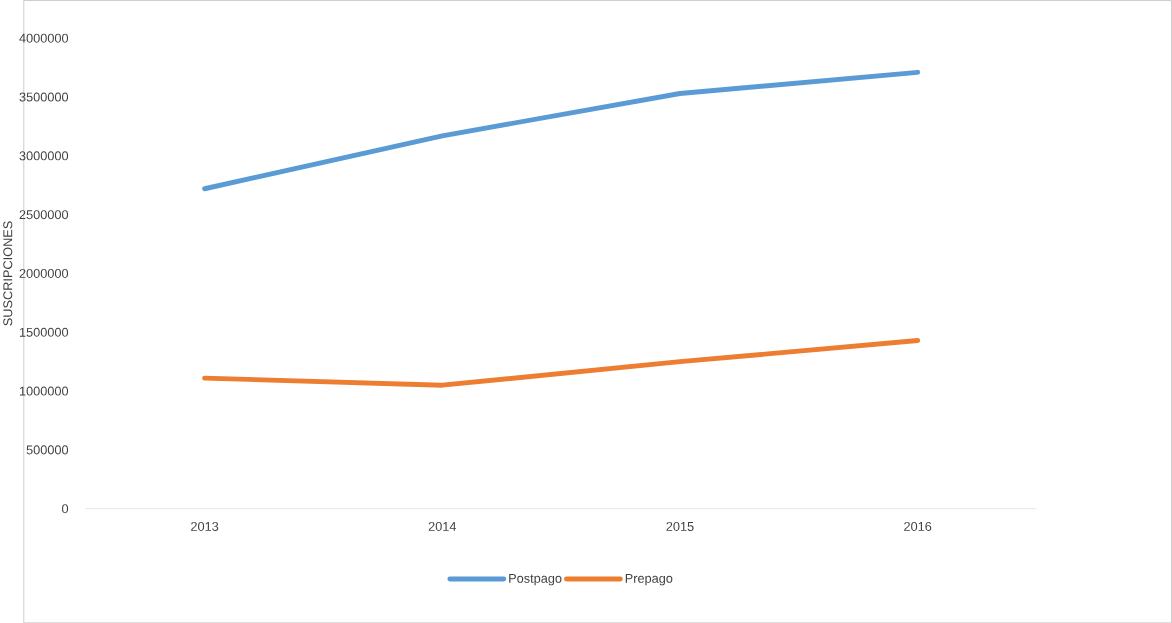 The height and width of the screenshot is (623, 1172). What do you see at coordinates (205, 526) in the screenshot?
I see `x-tick-label: 2013` at bounding box center [205, 526].